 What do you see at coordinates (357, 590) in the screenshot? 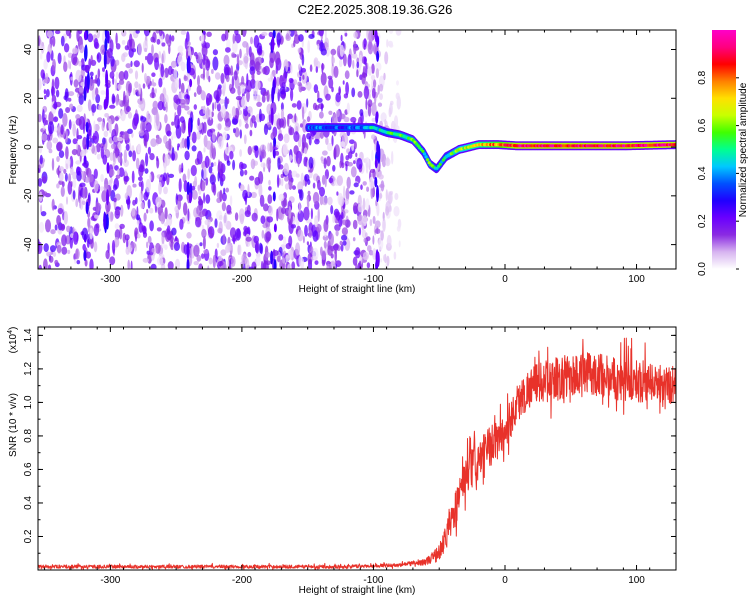
I see `snr-x-label: Height of straight line (km)` at bounding box center [357, 590].